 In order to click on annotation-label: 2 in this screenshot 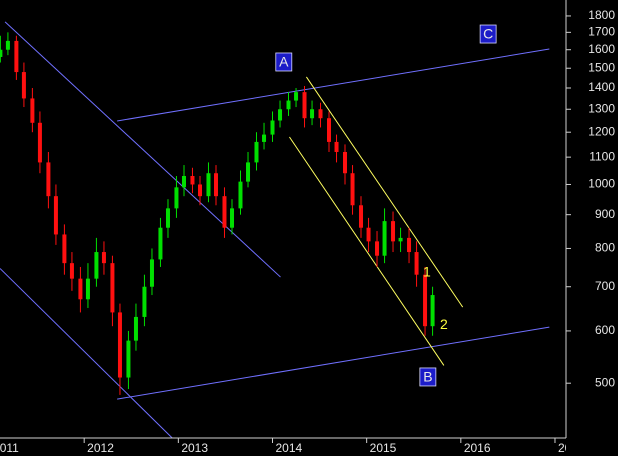, I will do `click(444, 324)`.